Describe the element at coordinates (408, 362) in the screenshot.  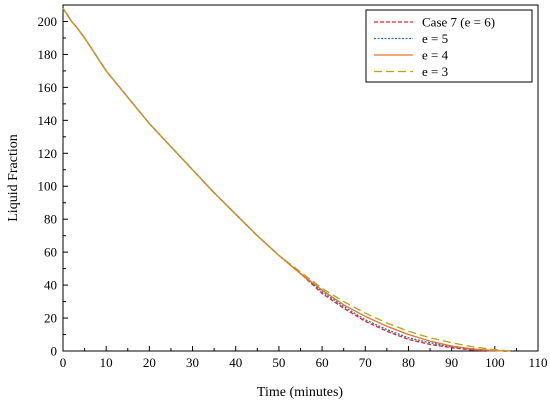
I see `x-tick-label: 80` at that location.